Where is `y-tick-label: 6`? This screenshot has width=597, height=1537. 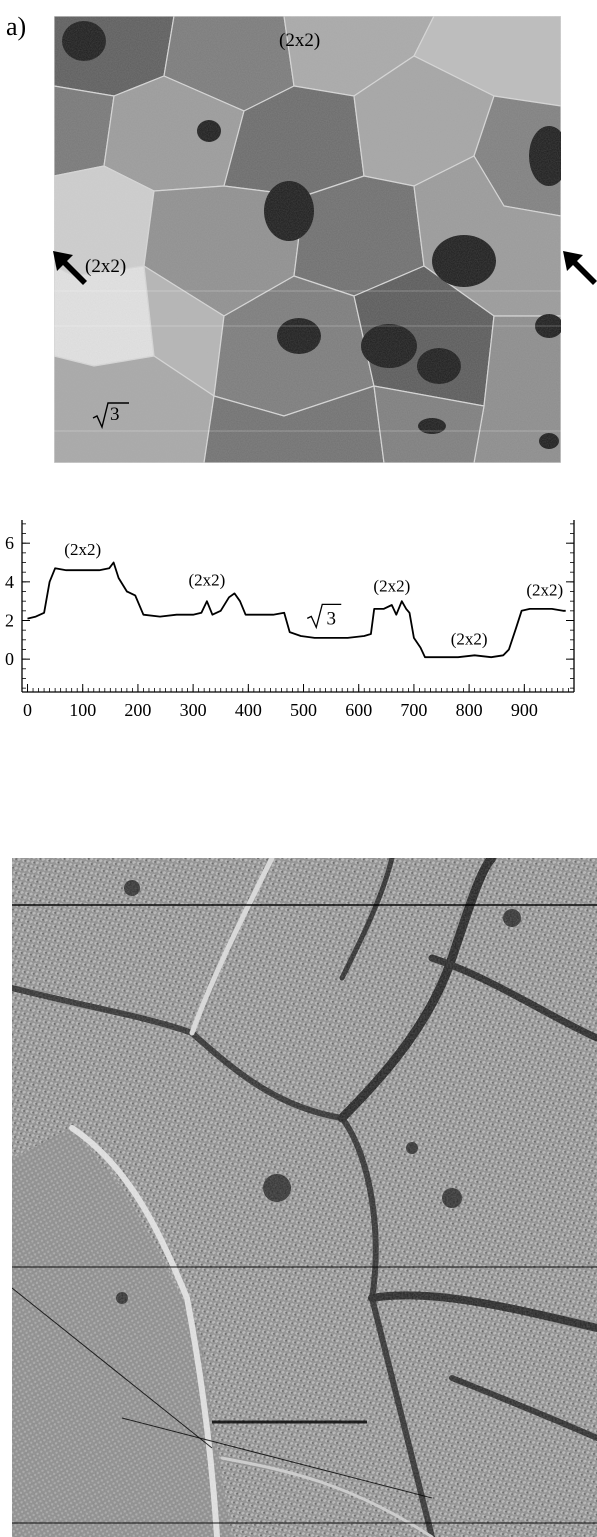
y-tick-label: 6 is located at coordinates (9, 543).